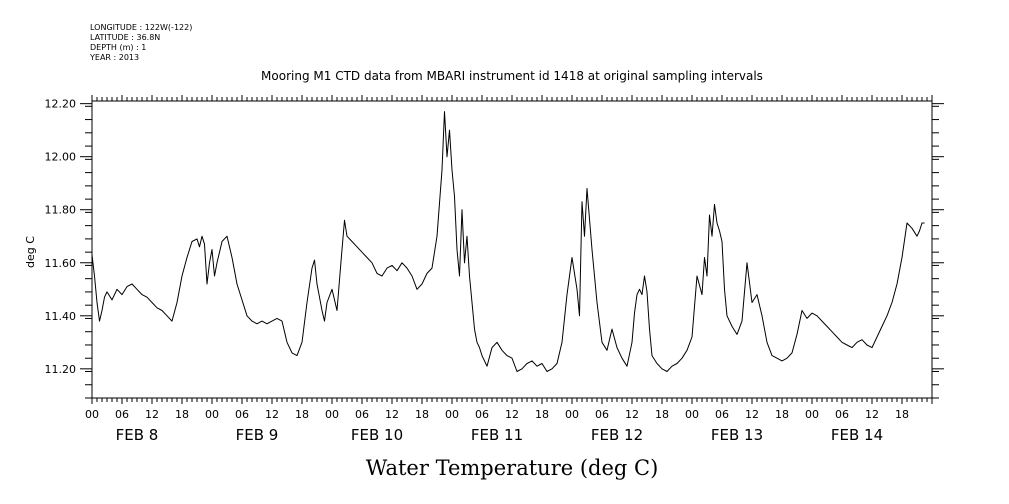 This screenshot has width=1009, height=504. What do you see at coordinates (30, 252) in the screenshot?
I see `y-axis-label: deg C` at bounding box center [30, 252].